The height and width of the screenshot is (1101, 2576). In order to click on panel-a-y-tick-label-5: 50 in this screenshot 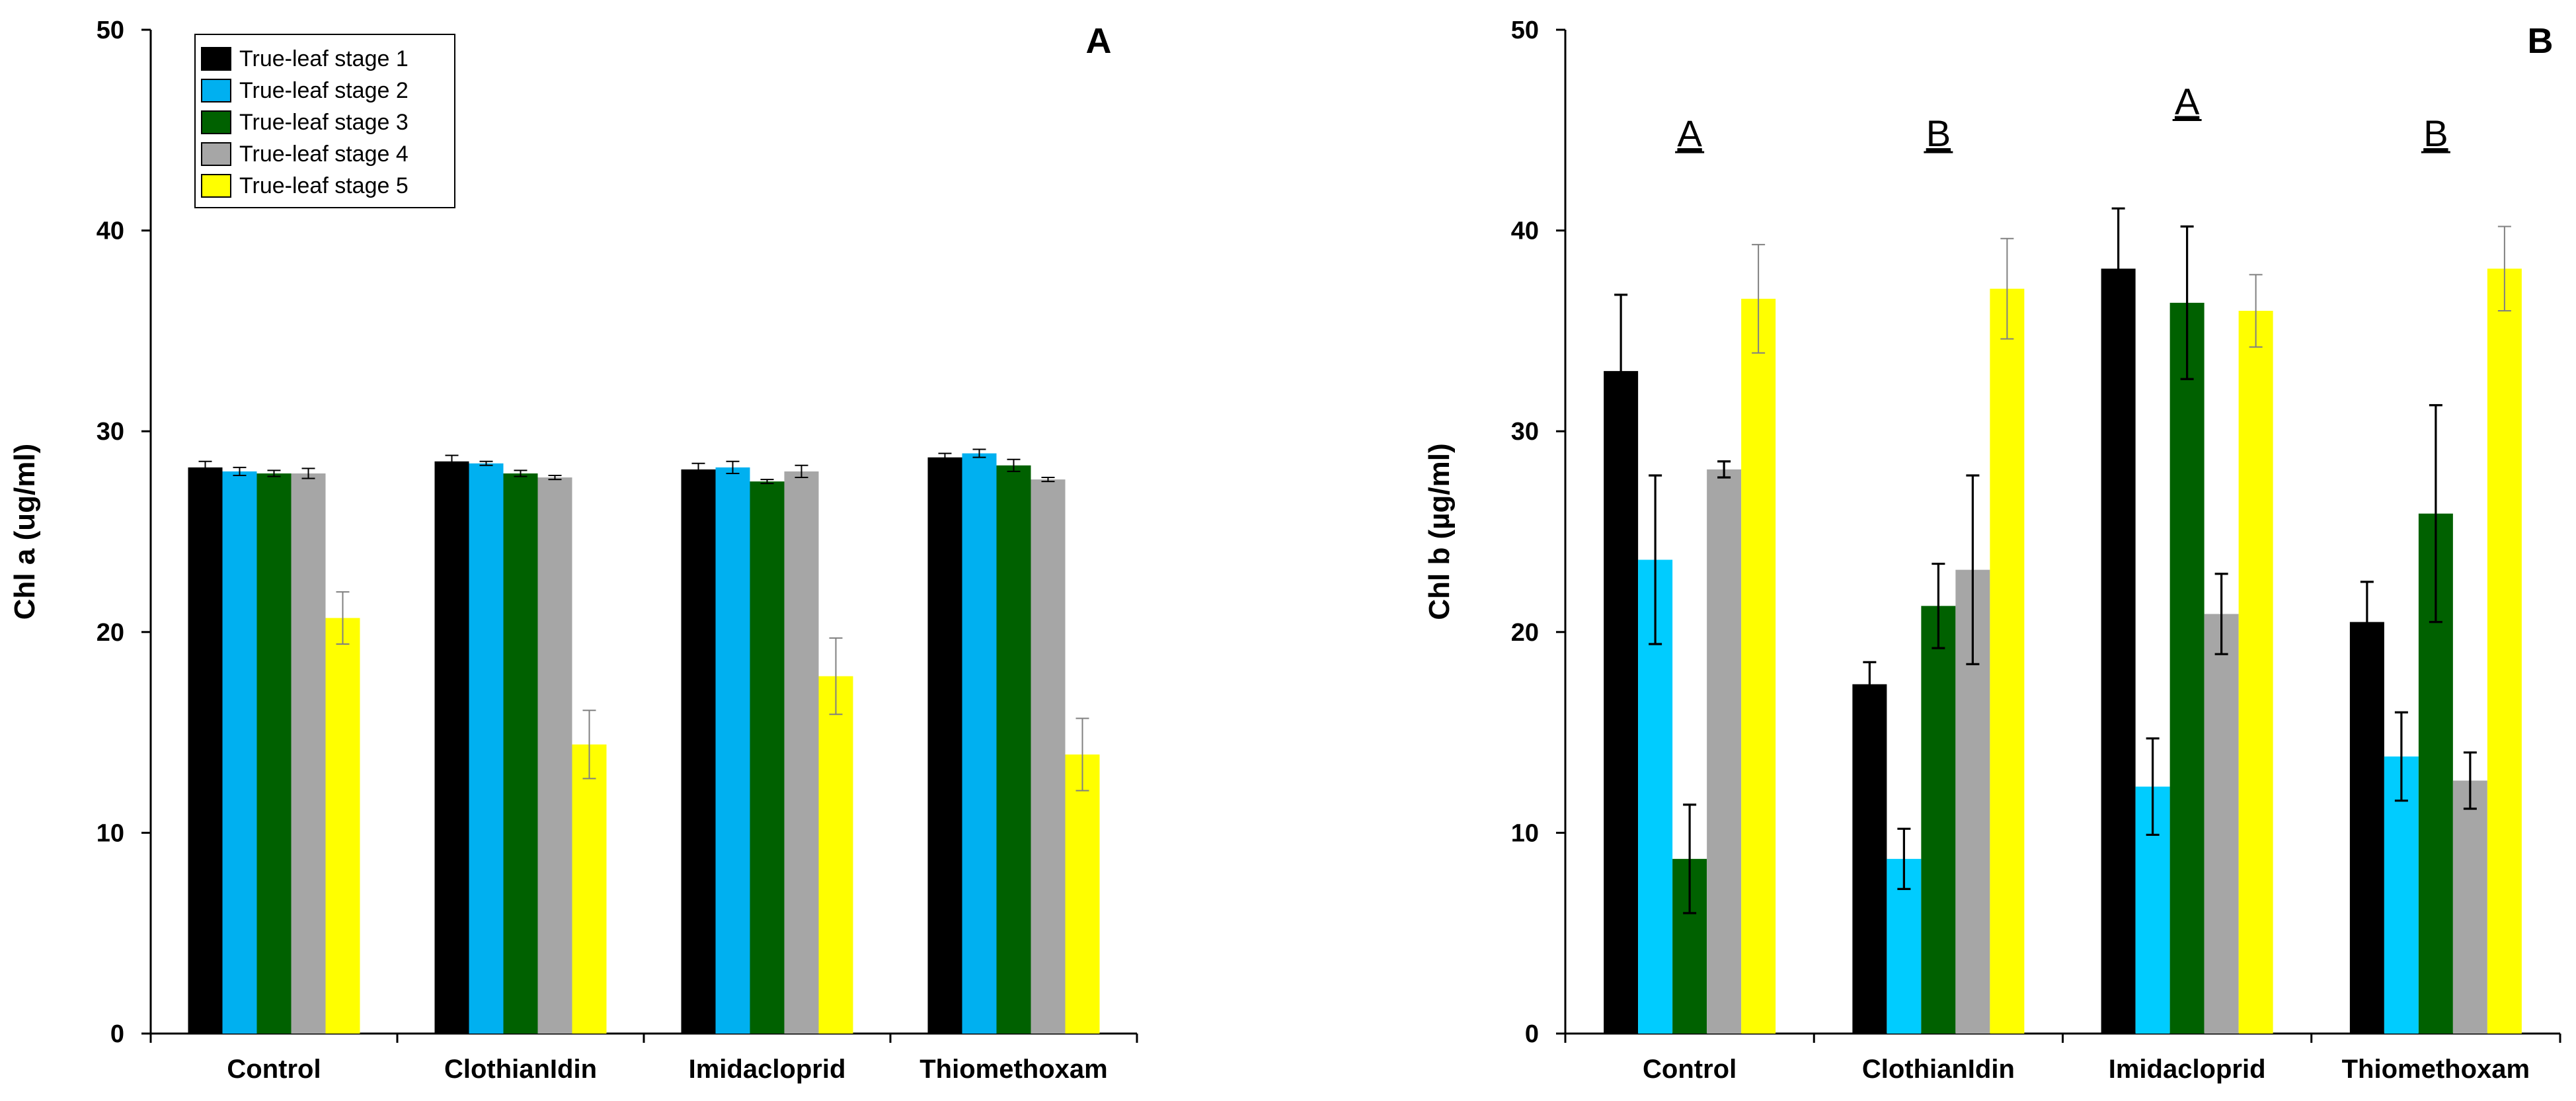, I will do `click(110, 30)`.